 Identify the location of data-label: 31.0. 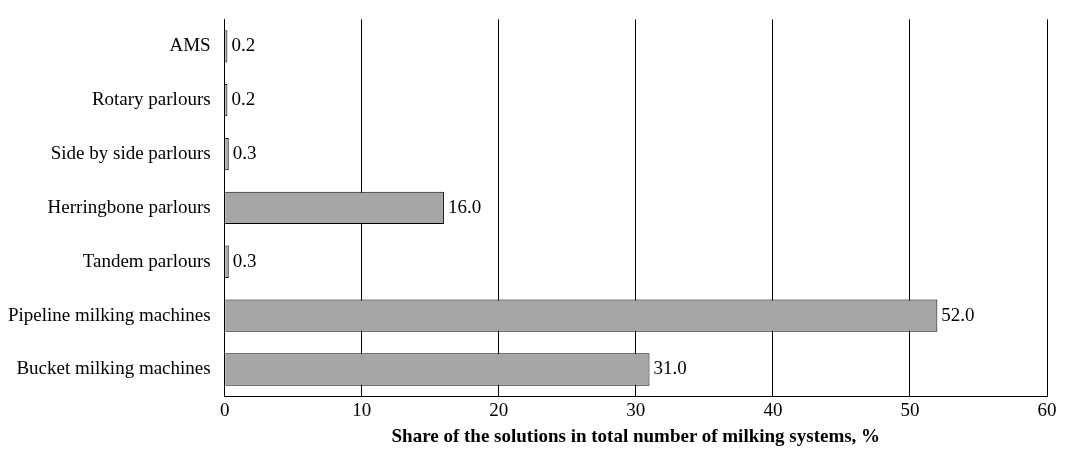
(670, 368).